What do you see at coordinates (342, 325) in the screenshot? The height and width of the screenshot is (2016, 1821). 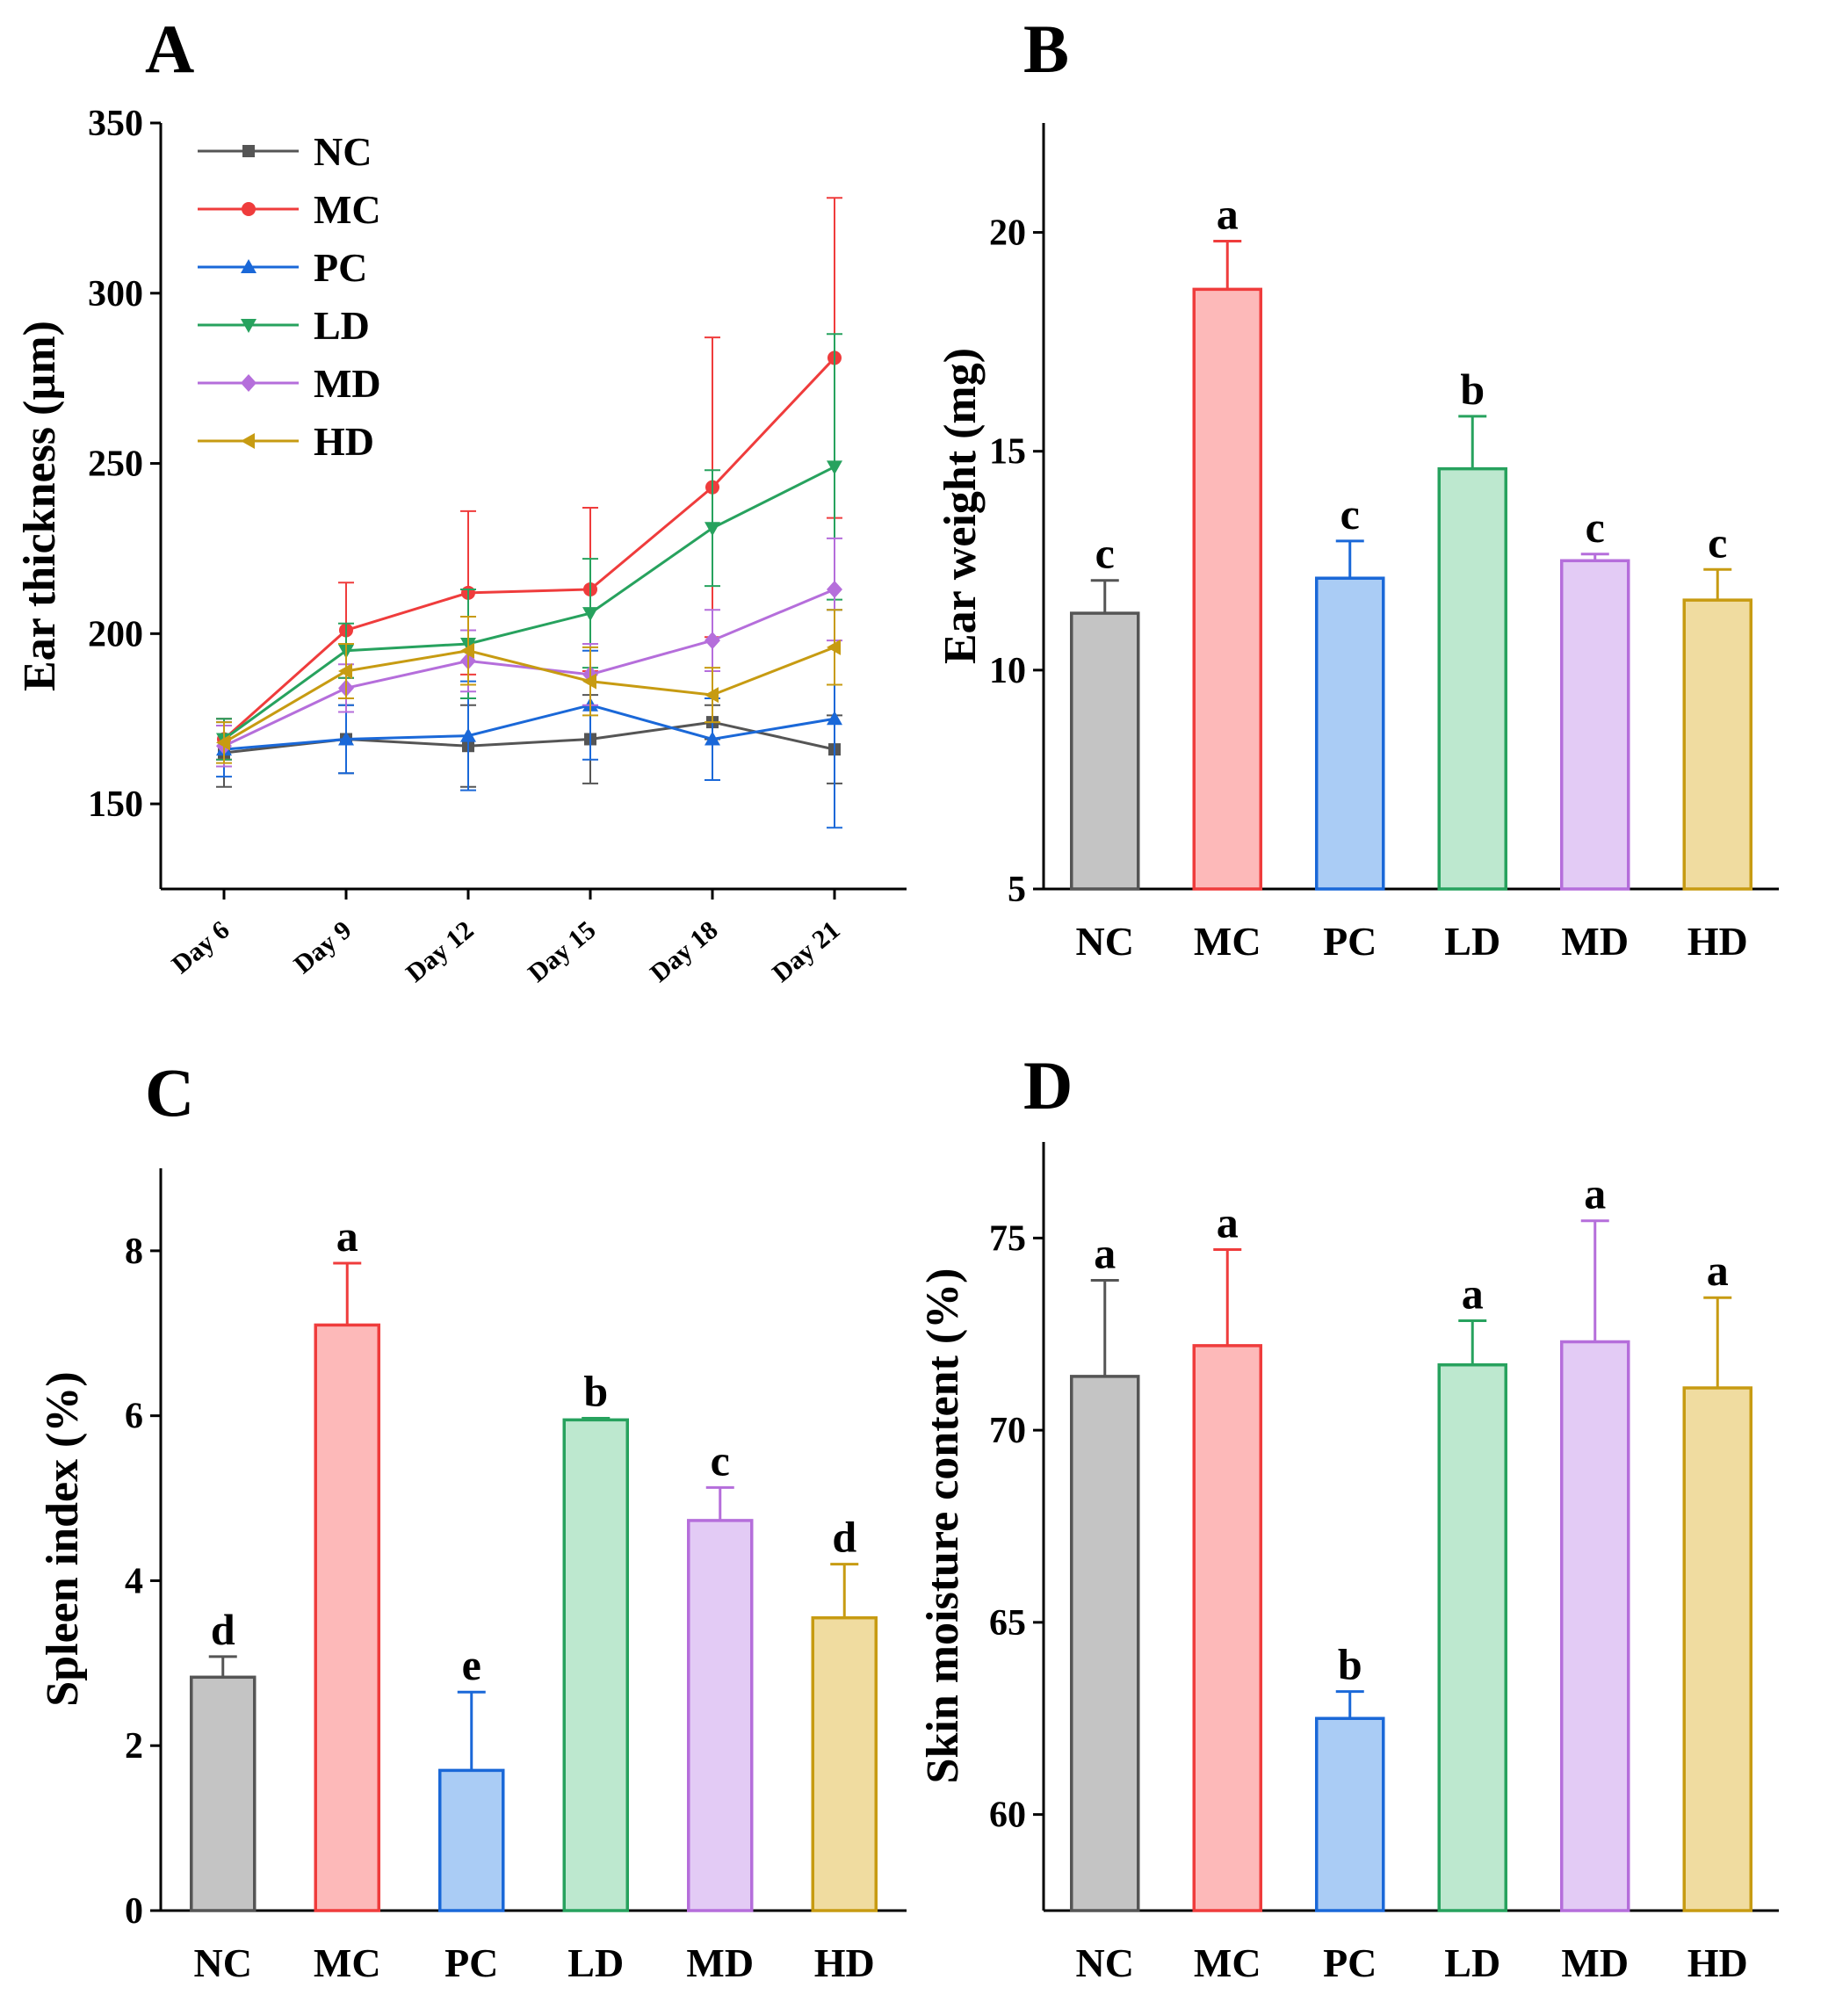 I see `legend-label: LD` at bounding box center [342, 325].